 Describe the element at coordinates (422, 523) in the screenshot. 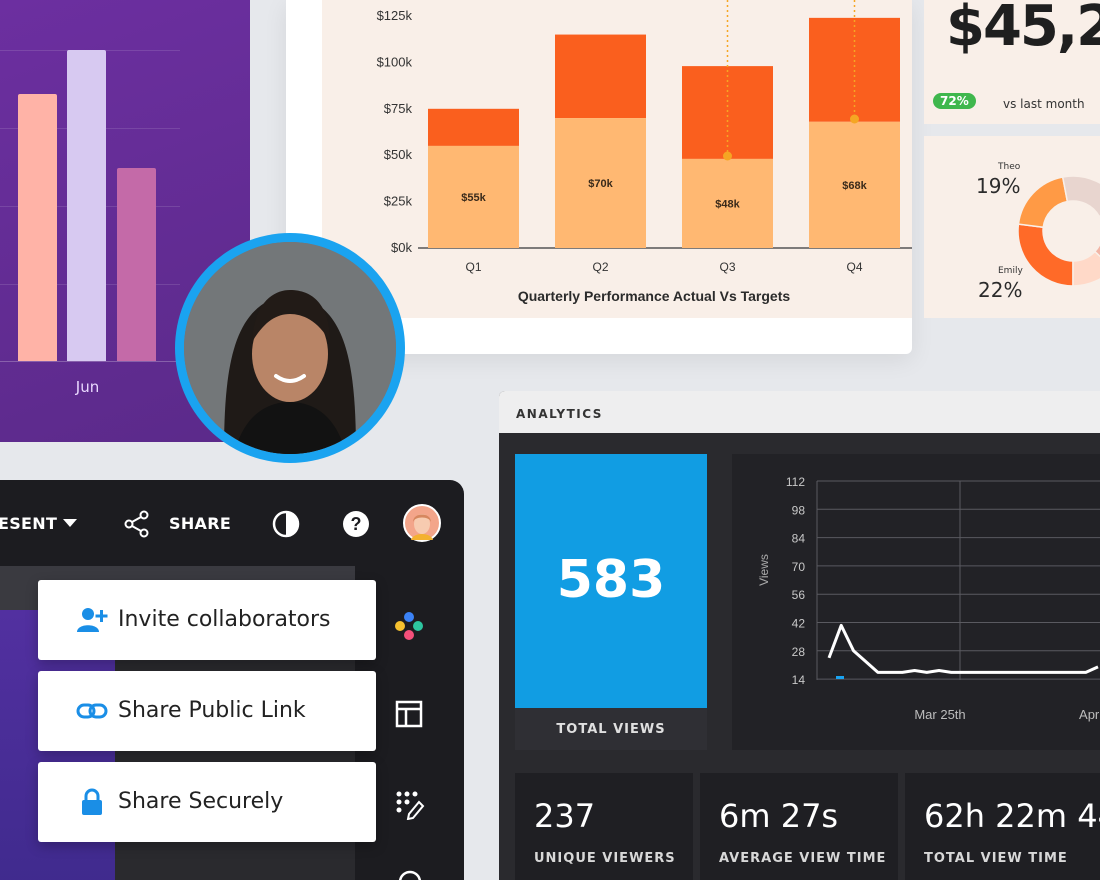

I see `user-avatar` at that location.